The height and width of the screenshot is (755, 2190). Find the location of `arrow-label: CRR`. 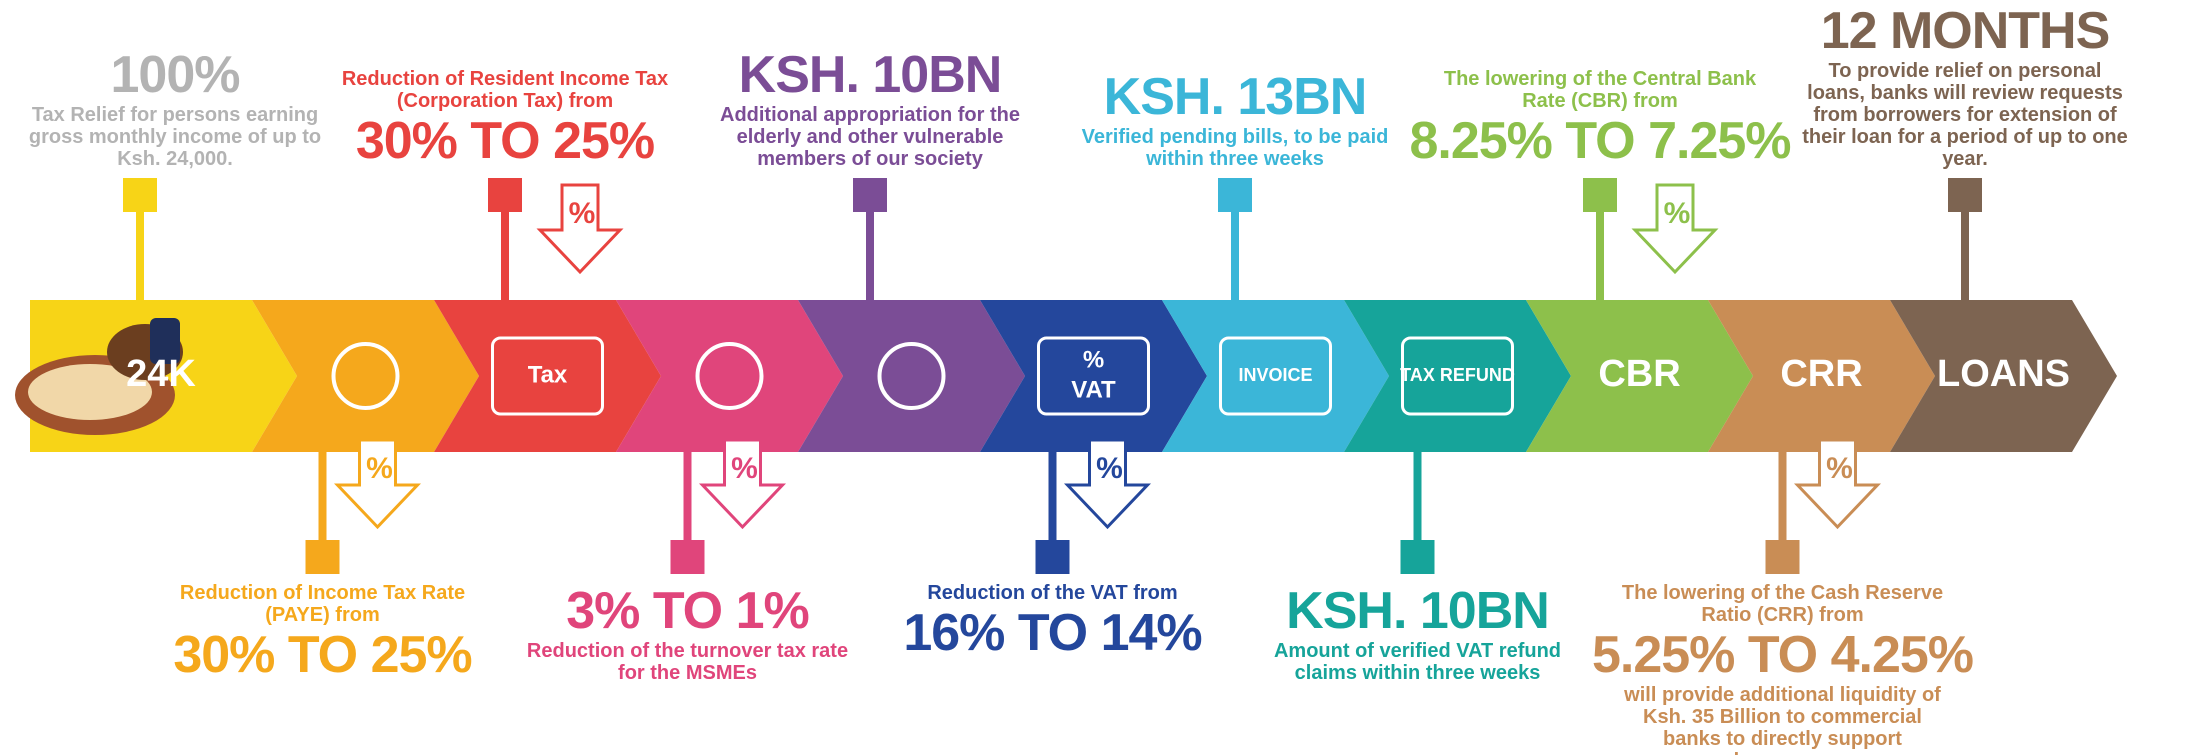

arrow-label: CRR is located at coordinates (1821, 374).